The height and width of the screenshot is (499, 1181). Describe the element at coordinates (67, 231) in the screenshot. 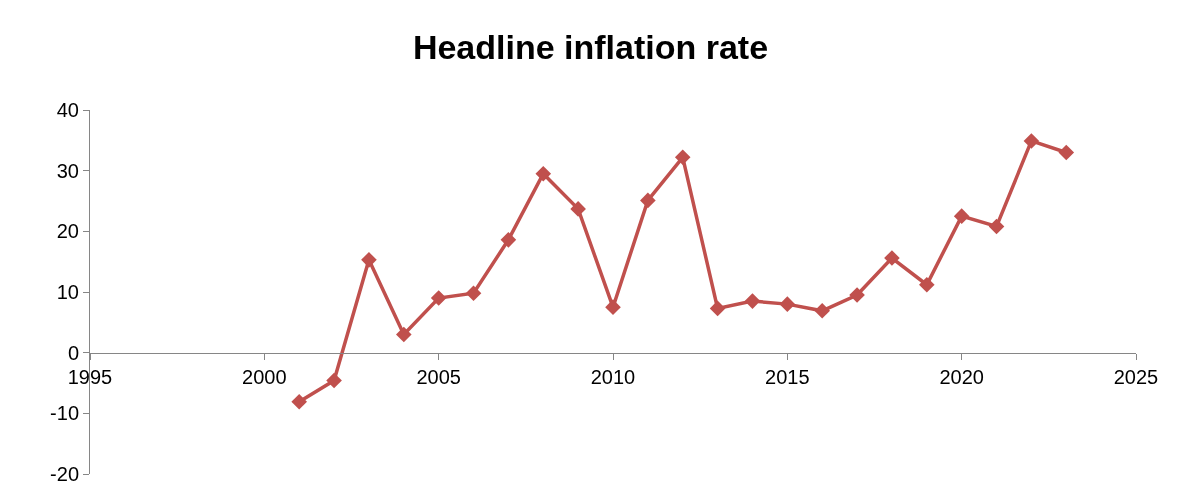

I see `y-tick-label: 20` at that location.